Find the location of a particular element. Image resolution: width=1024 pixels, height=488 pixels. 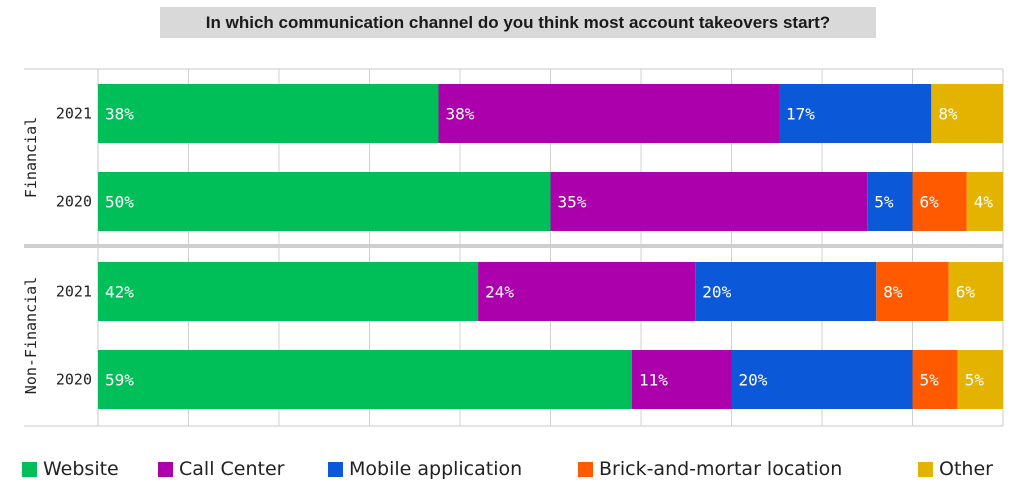

legend-item: Other is located at coordinates (955, 469).